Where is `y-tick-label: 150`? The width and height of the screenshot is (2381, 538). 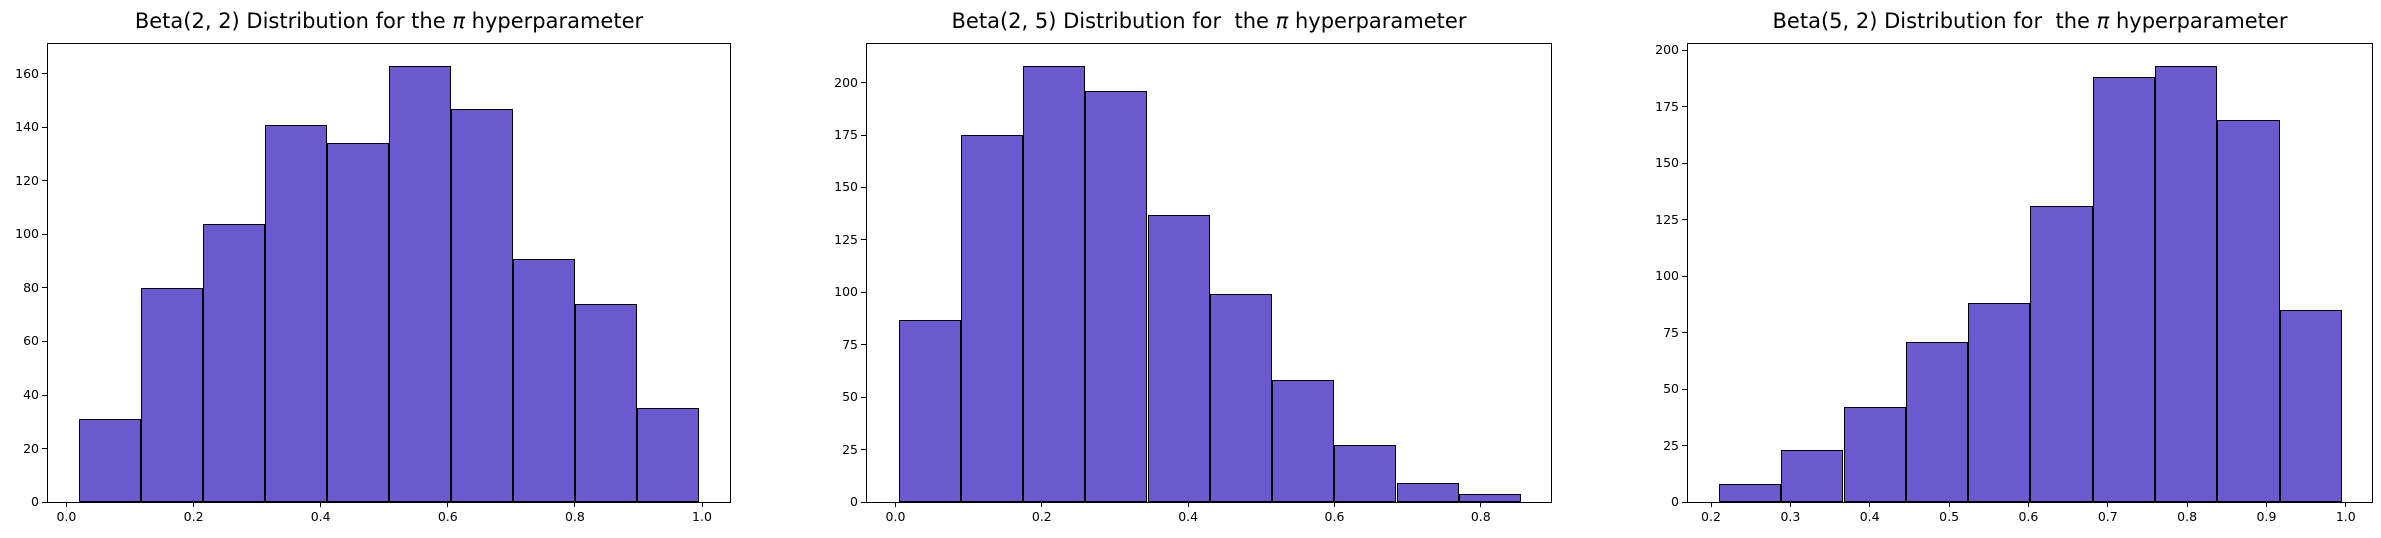
y-tick-label: 150 is located at coordinates (1667, 162).